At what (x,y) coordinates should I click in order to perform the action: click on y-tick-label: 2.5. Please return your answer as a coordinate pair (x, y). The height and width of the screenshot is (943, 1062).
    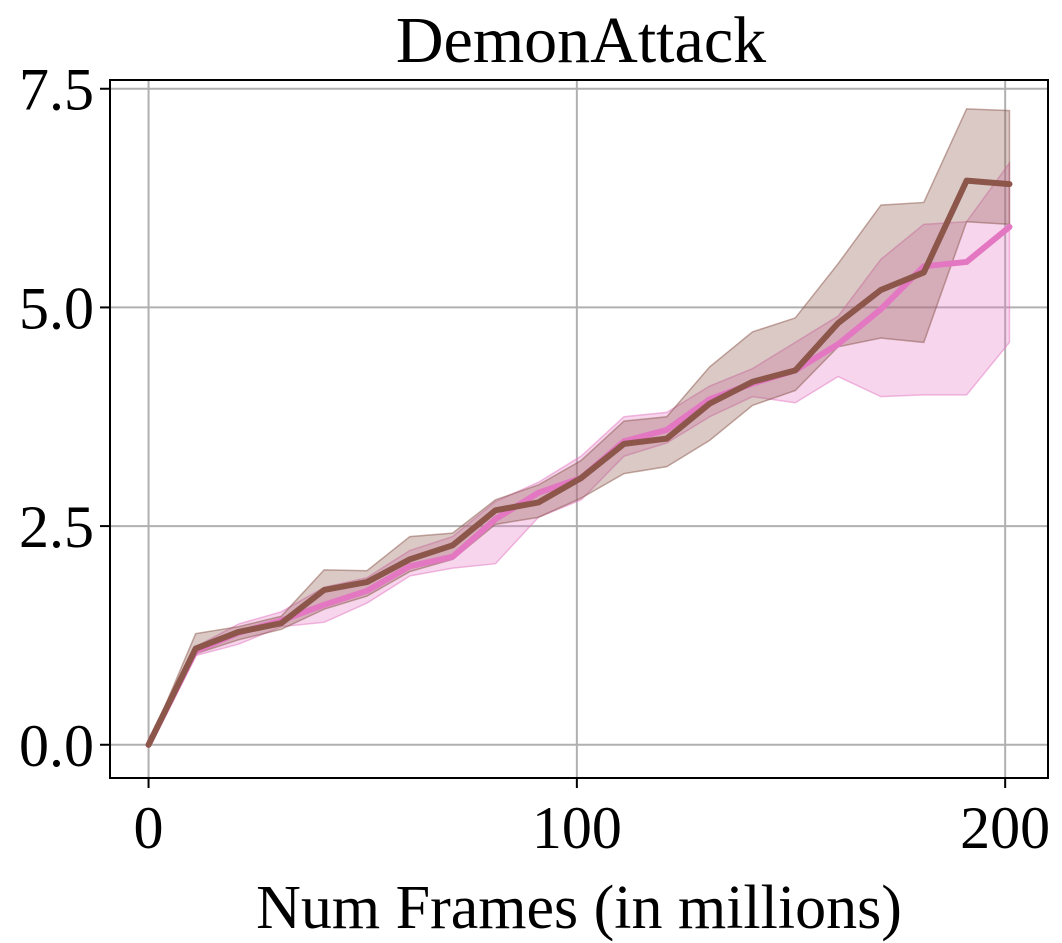
    Looking at the image, I should click on (56, 527).